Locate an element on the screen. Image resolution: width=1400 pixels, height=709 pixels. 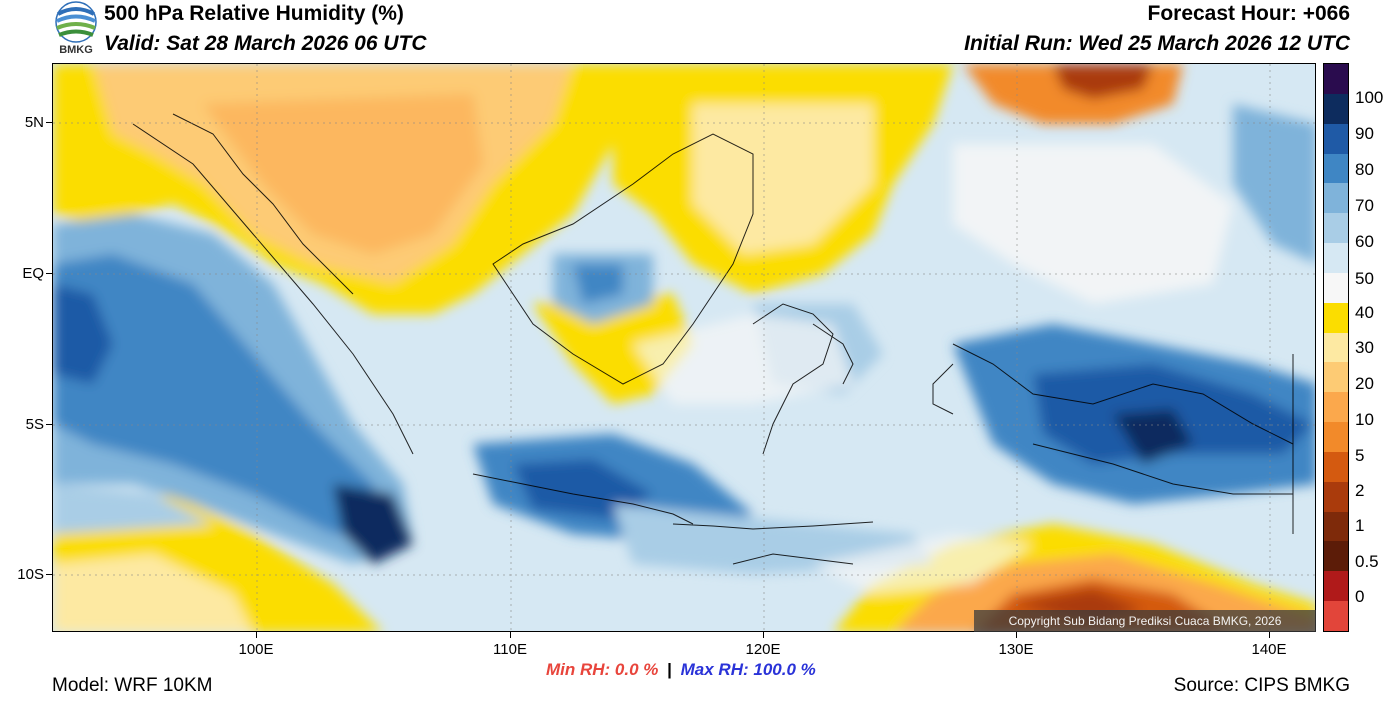
min-rh: Min RH: 0.0 % is located at coordinates (602, 669).